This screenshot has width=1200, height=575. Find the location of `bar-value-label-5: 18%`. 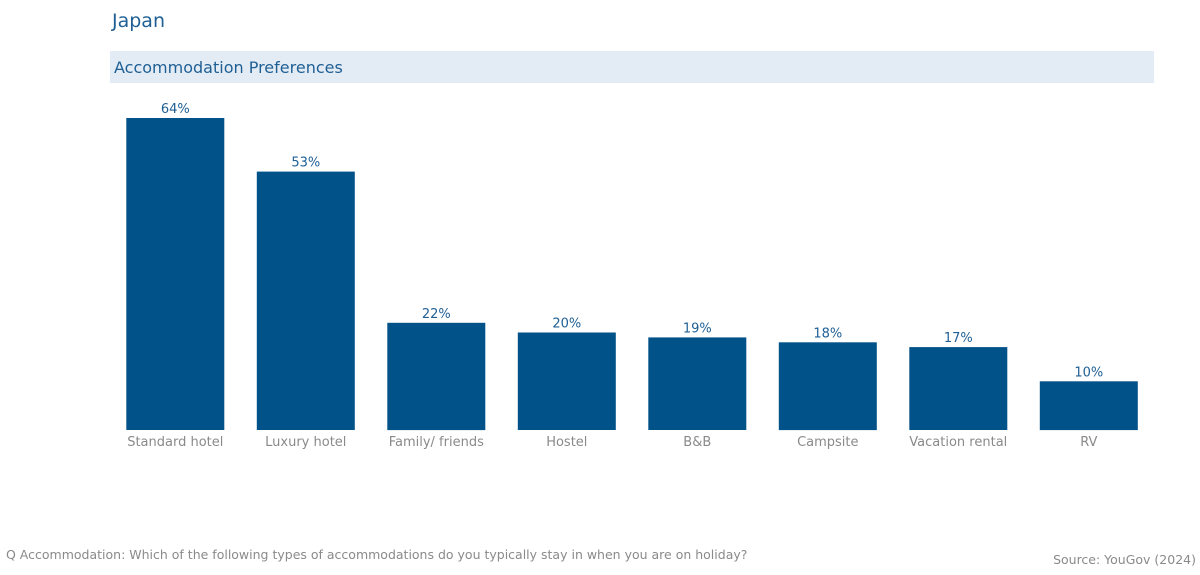

bar-value-label-5: 18% is located at coordinates (827, 333).